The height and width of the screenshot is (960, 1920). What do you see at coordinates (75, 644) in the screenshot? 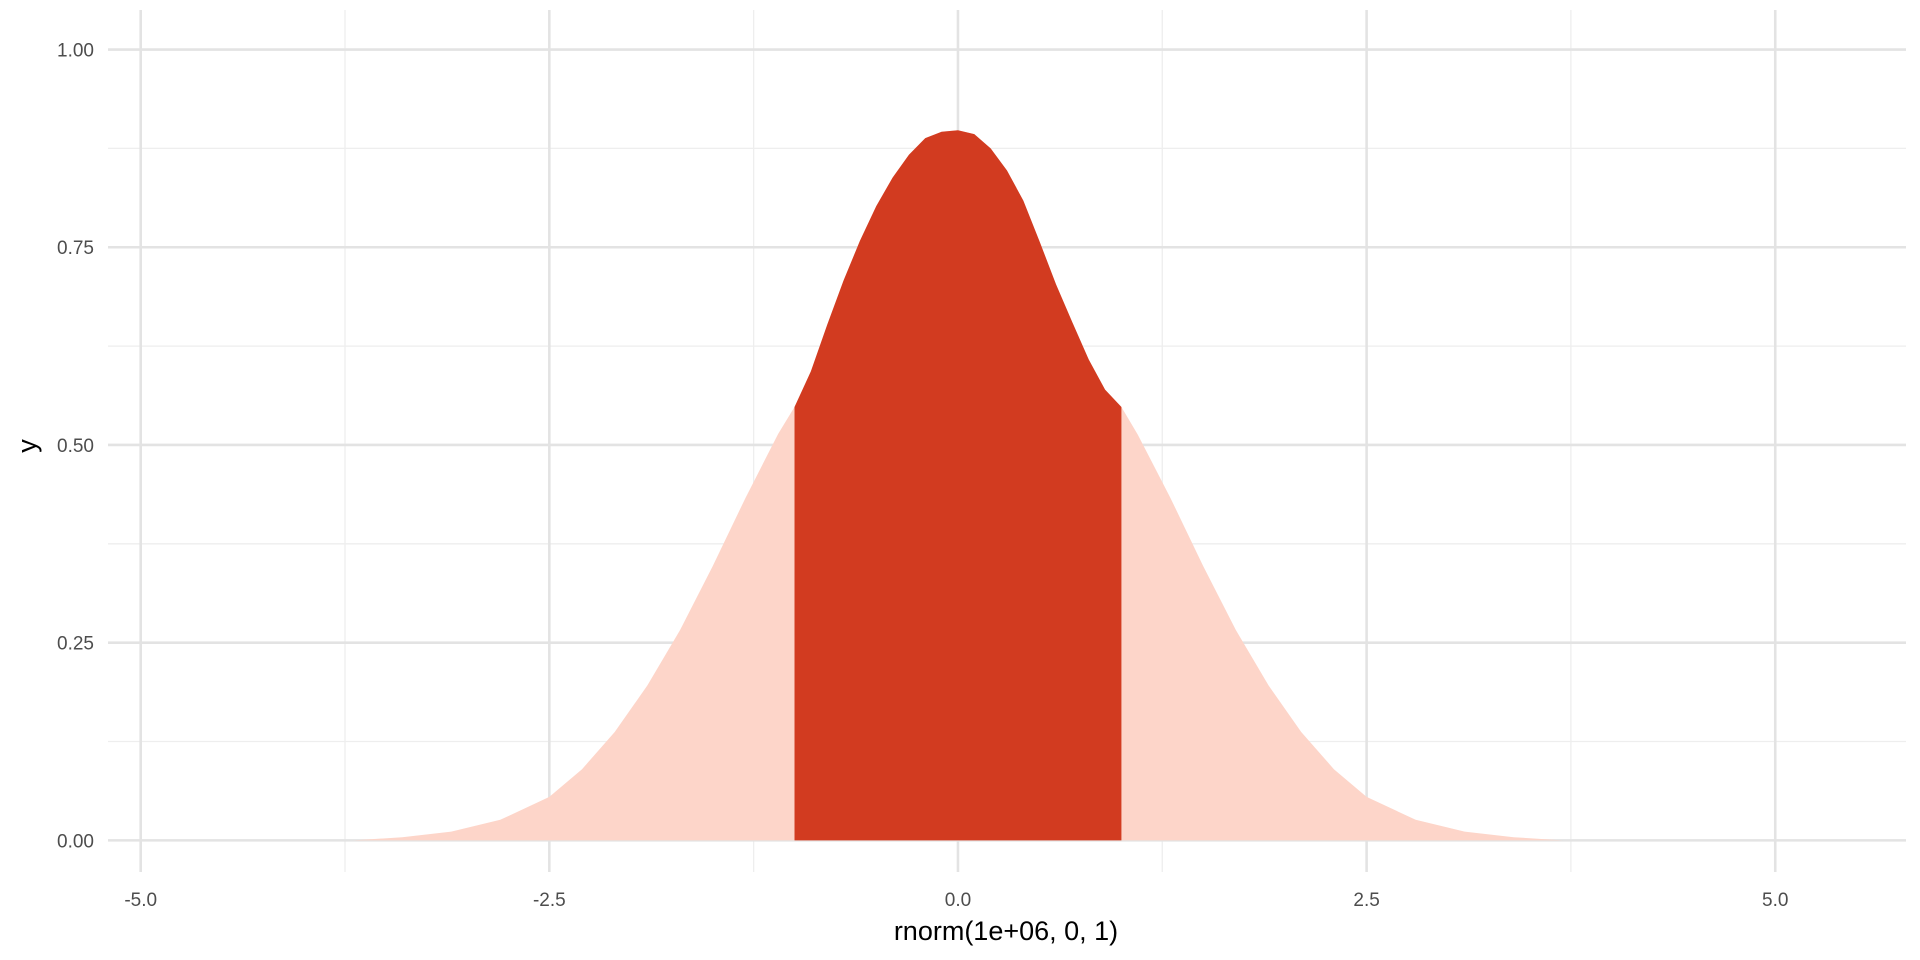
I see `y-tick-label: 0.25` at bounding box center [75, 644].